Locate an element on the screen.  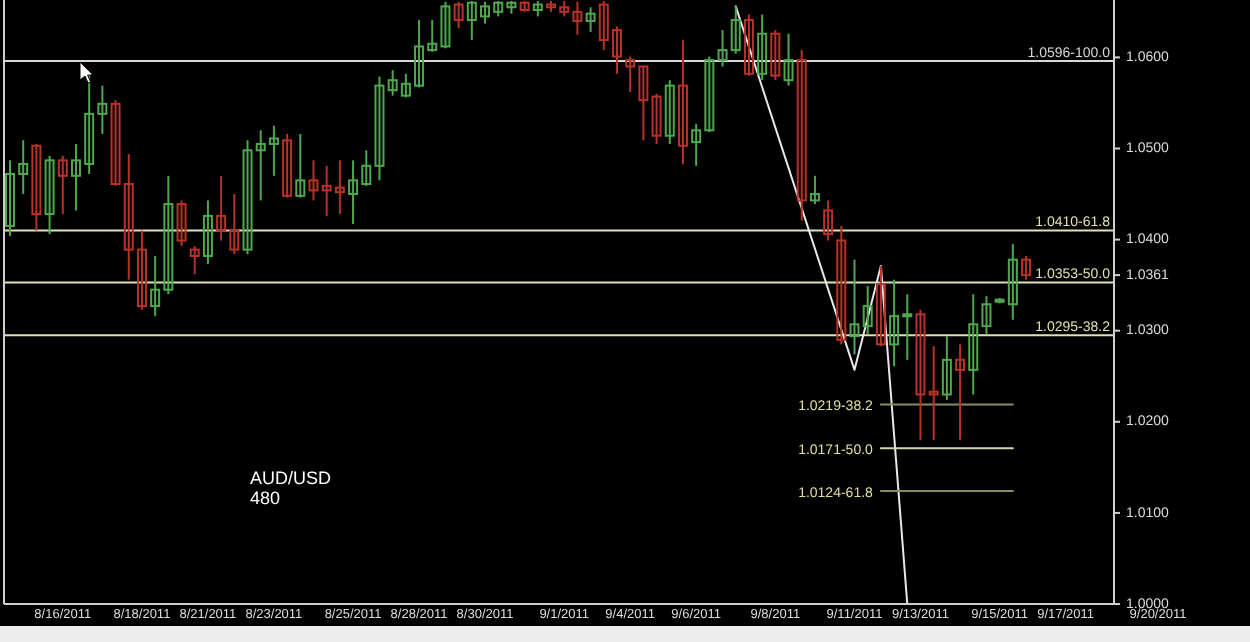
text: AUD/USD is located at coordinates (291, 478).